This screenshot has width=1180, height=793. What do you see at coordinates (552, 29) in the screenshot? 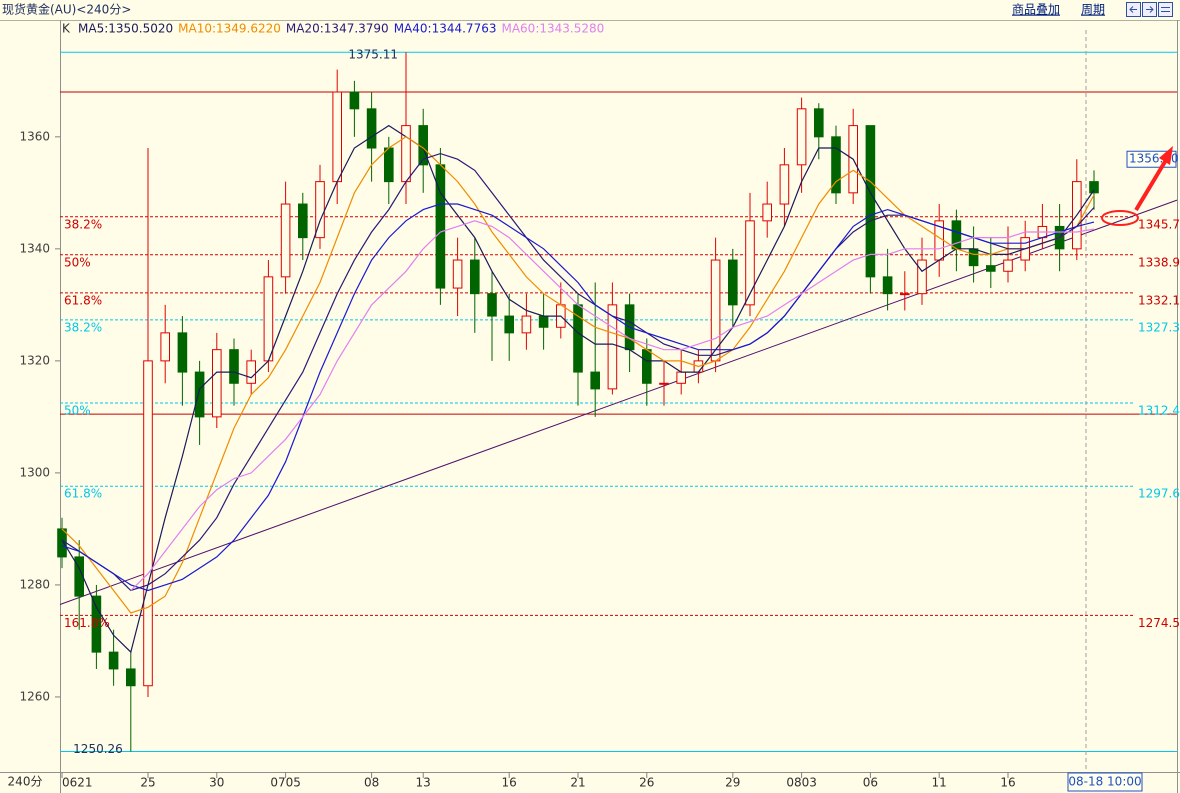
I see `legend-entry: MA60:1343.5280` at bounding box center [552, 29].